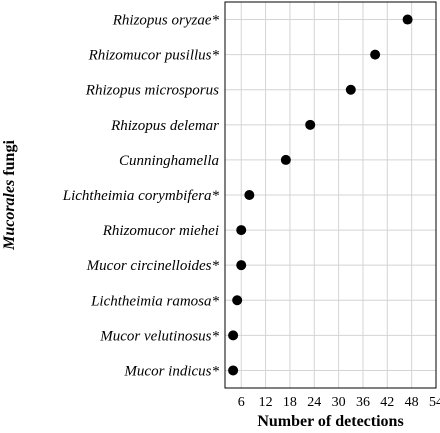 The width and height of the screenshot is (440, 433). I want to click on category-label: Lichtheimia ramosa*, so click(154, 301).